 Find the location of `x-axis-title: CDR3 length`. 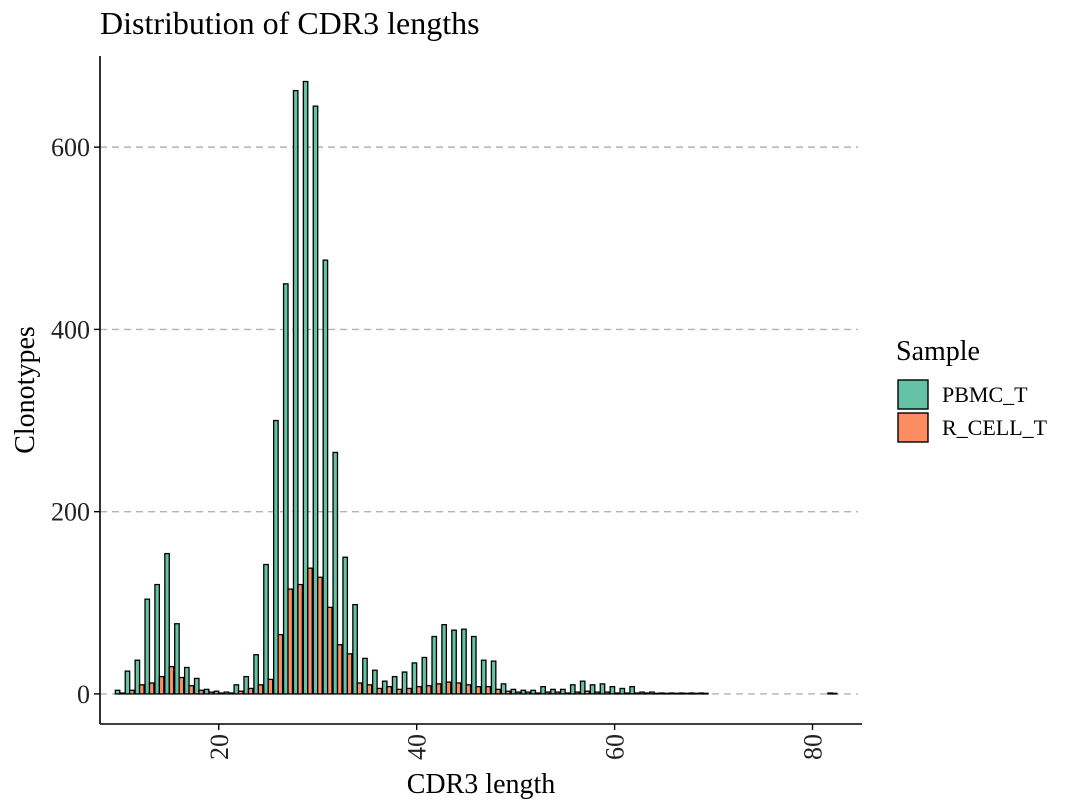

x-axis-title: CDR3 length is located at coordinates (481, 784).